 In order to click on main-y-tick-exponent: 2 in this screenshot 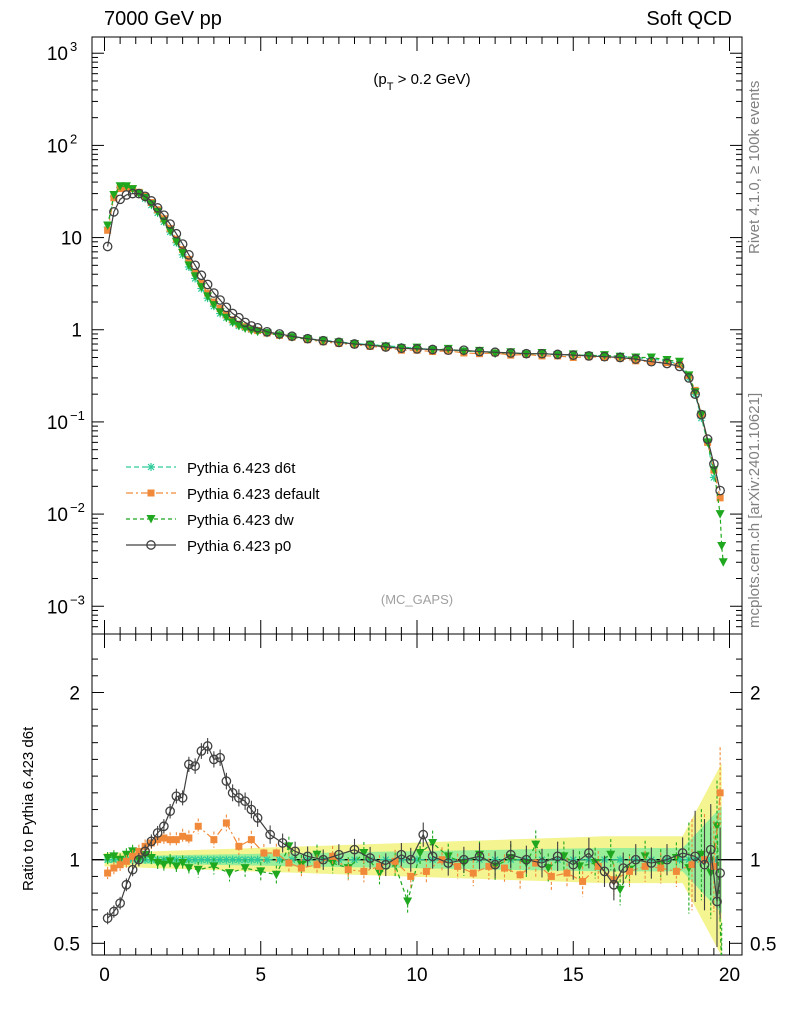, I will do `click(73, 138)`.